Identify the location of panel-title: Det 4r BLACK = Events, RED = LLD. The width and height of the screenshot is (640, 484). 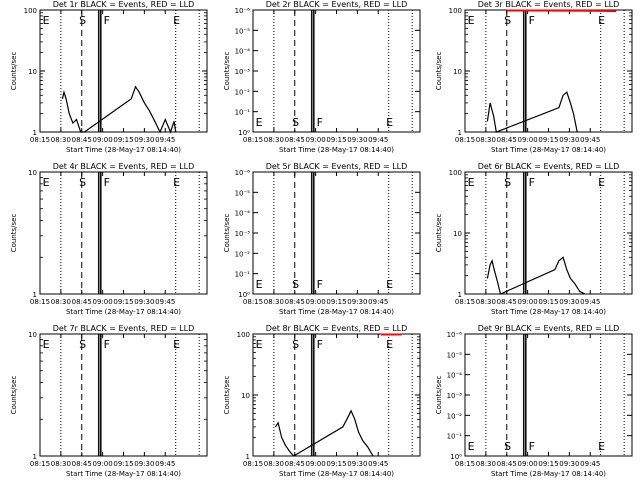
(124, 166).